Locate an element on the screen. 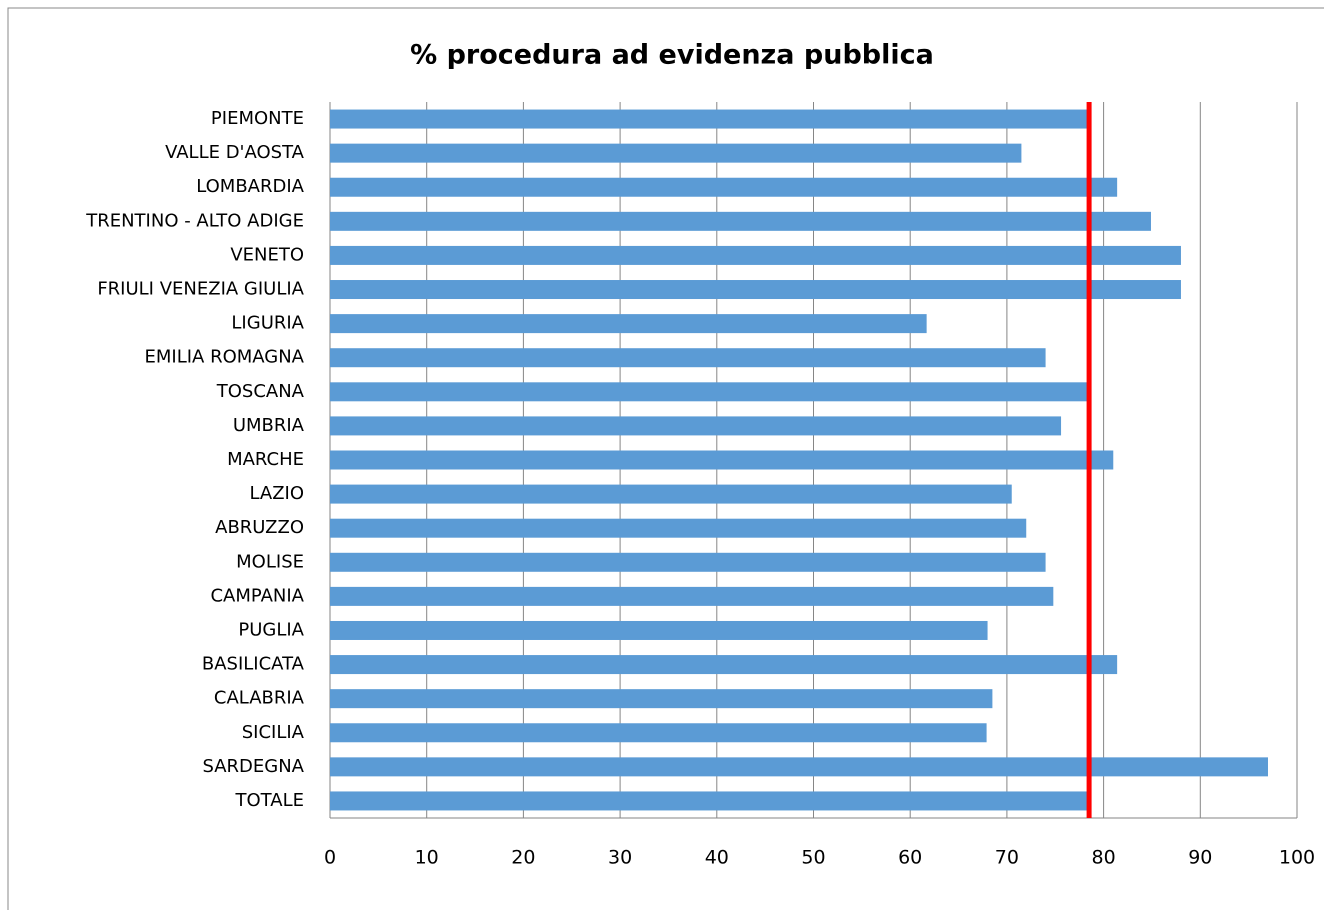  x-tick-label: 10 is located at coordinates (427, 858).